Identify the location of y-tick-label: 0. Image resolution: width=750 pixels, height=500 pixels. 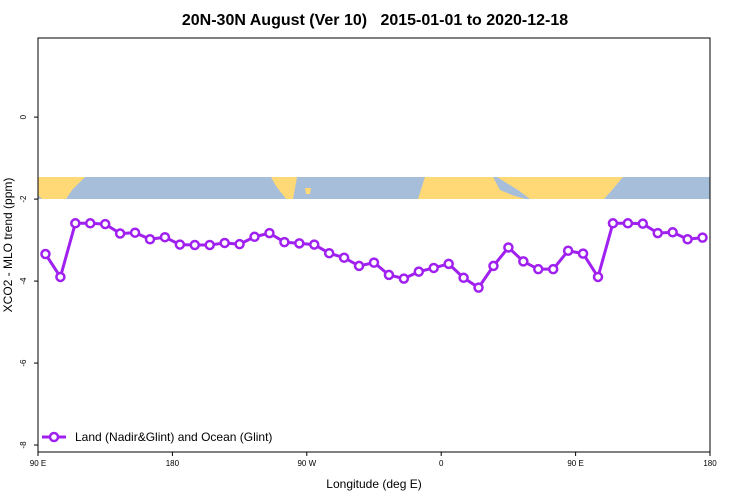
(23, 116).